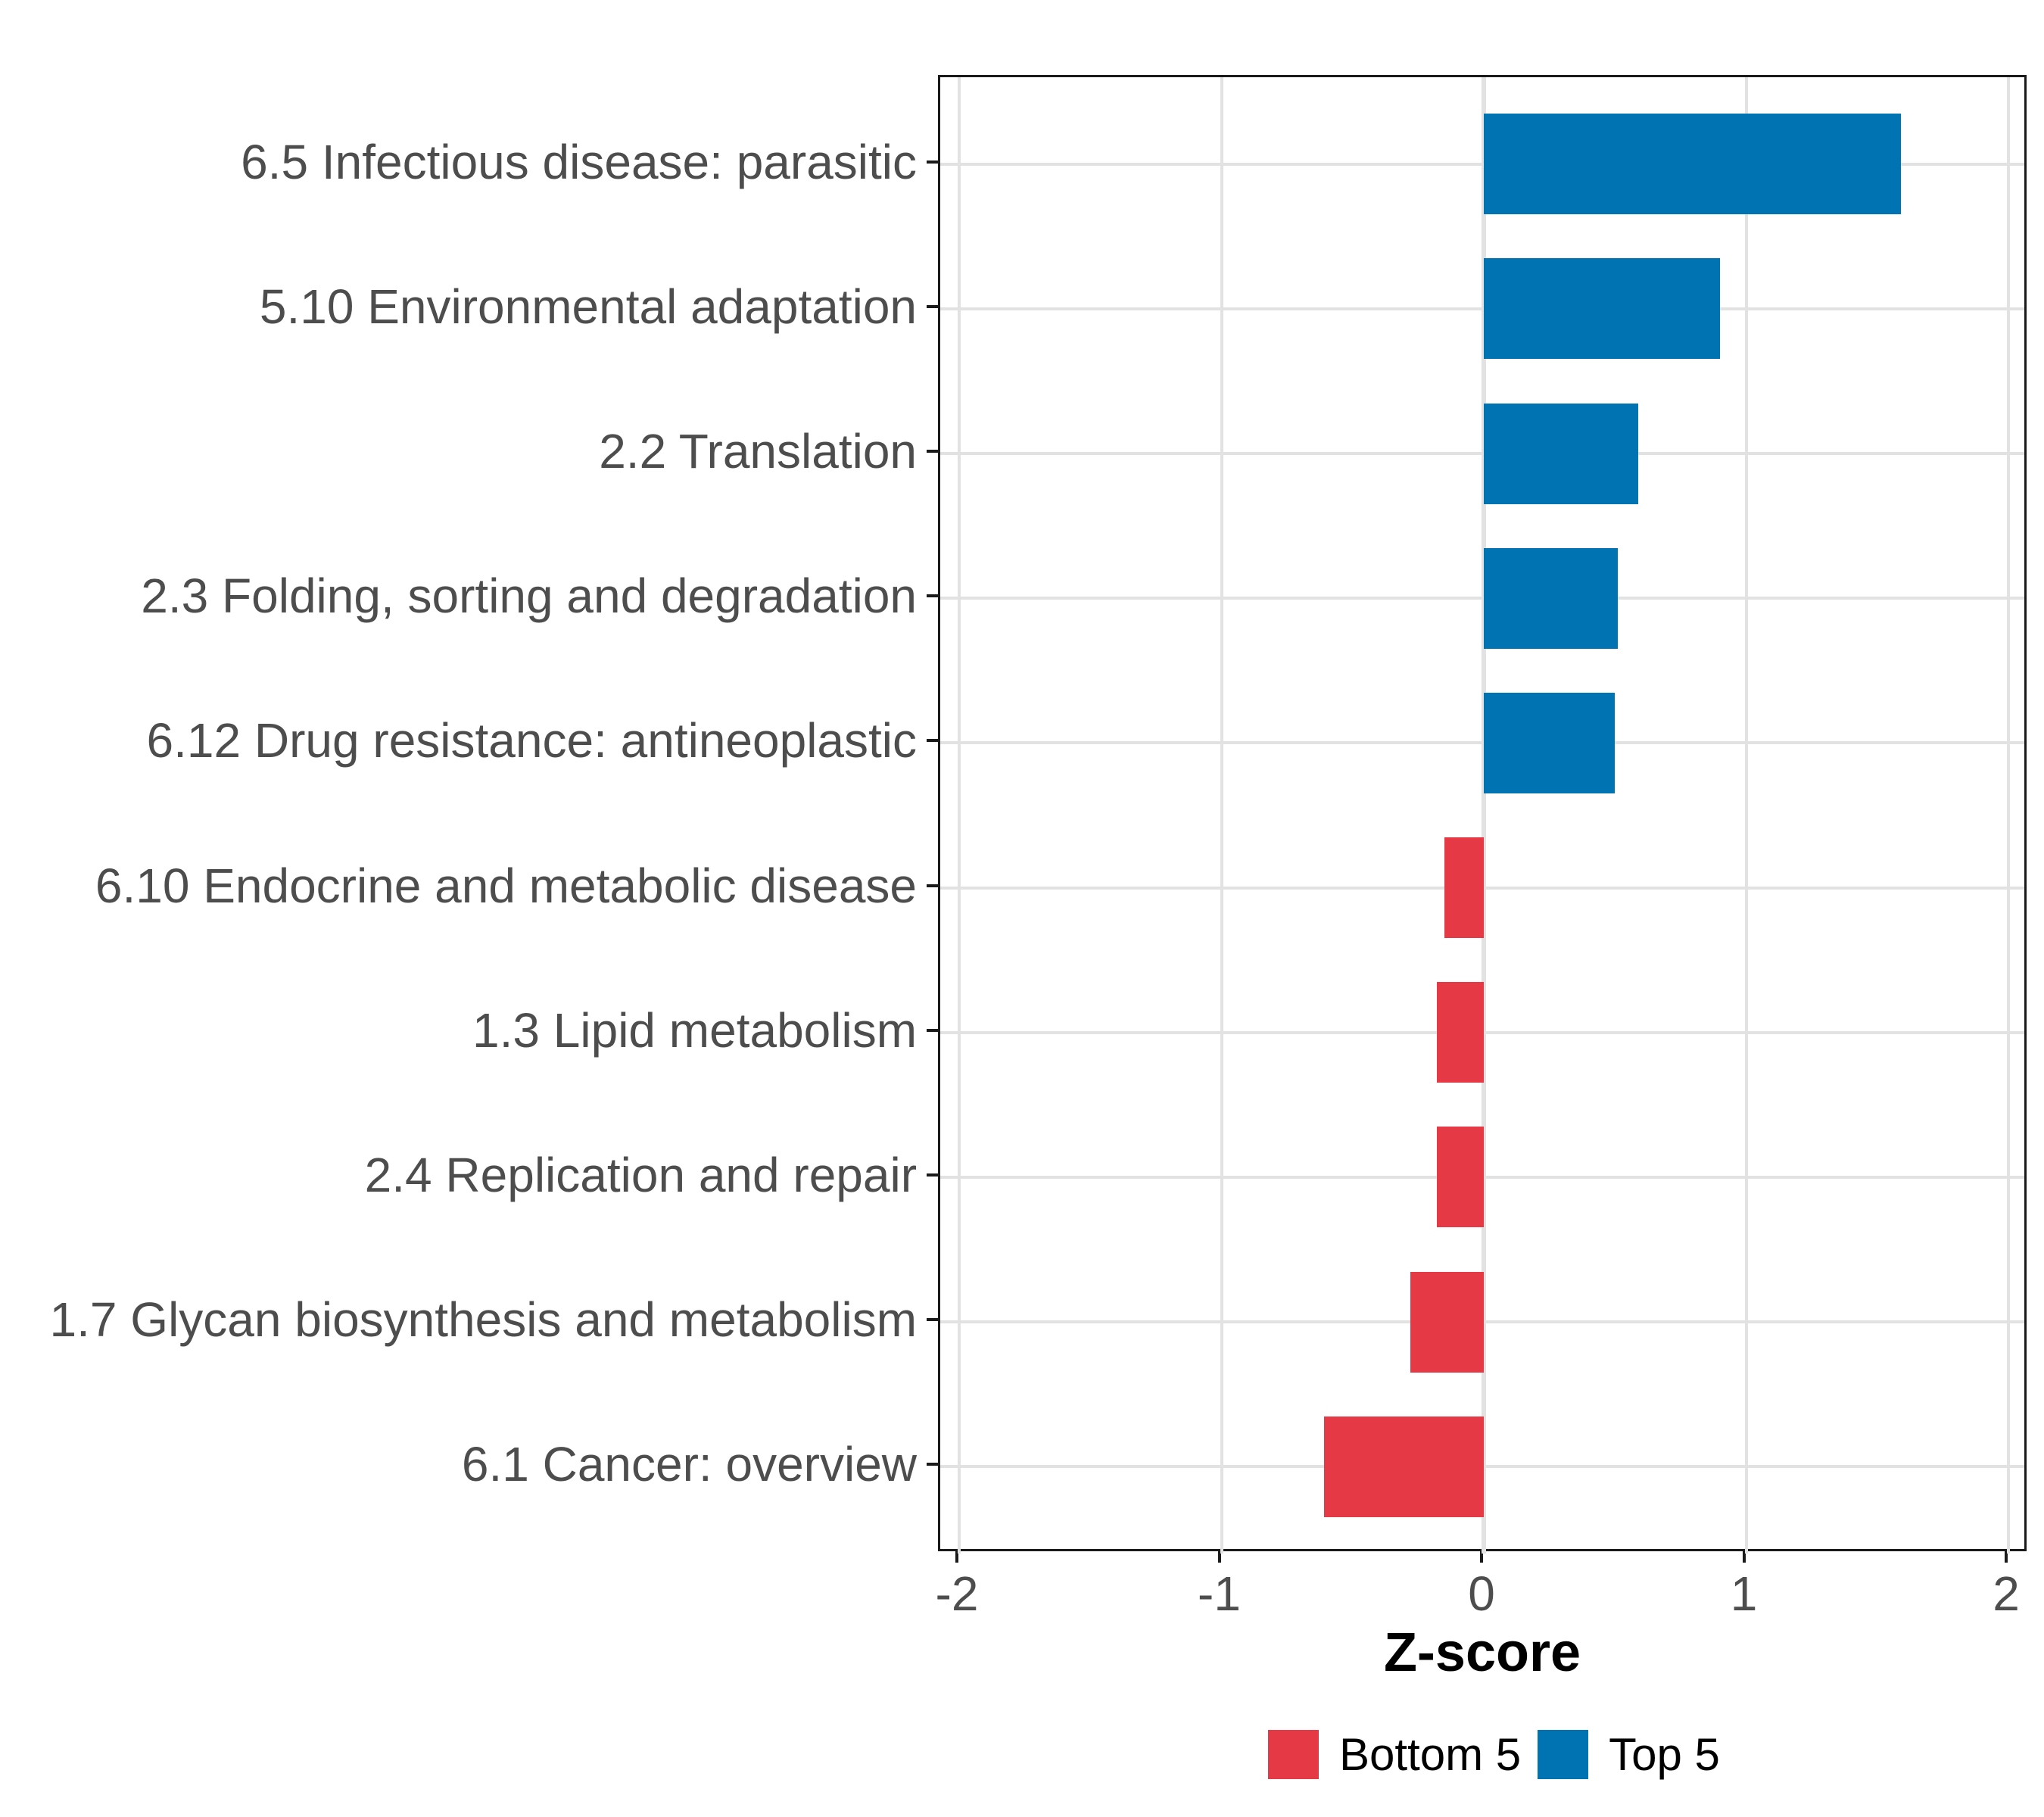 The image size is (2044, 1817). What do you see at coordinates (579, 161) in the screenshot?
I see `y-axis-category-label: 6.5 Infectious disease: parasitic` at bounding box center [579, 161].